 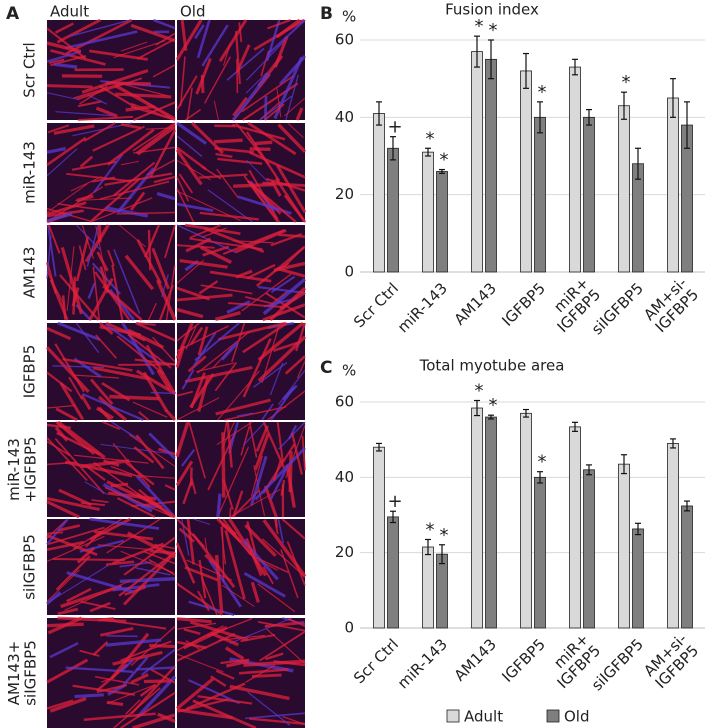 What do you see at coordinates (422, 307) in the screenshot?
I see `x-tick-label: miR-143` at bounding box center [422, 307].